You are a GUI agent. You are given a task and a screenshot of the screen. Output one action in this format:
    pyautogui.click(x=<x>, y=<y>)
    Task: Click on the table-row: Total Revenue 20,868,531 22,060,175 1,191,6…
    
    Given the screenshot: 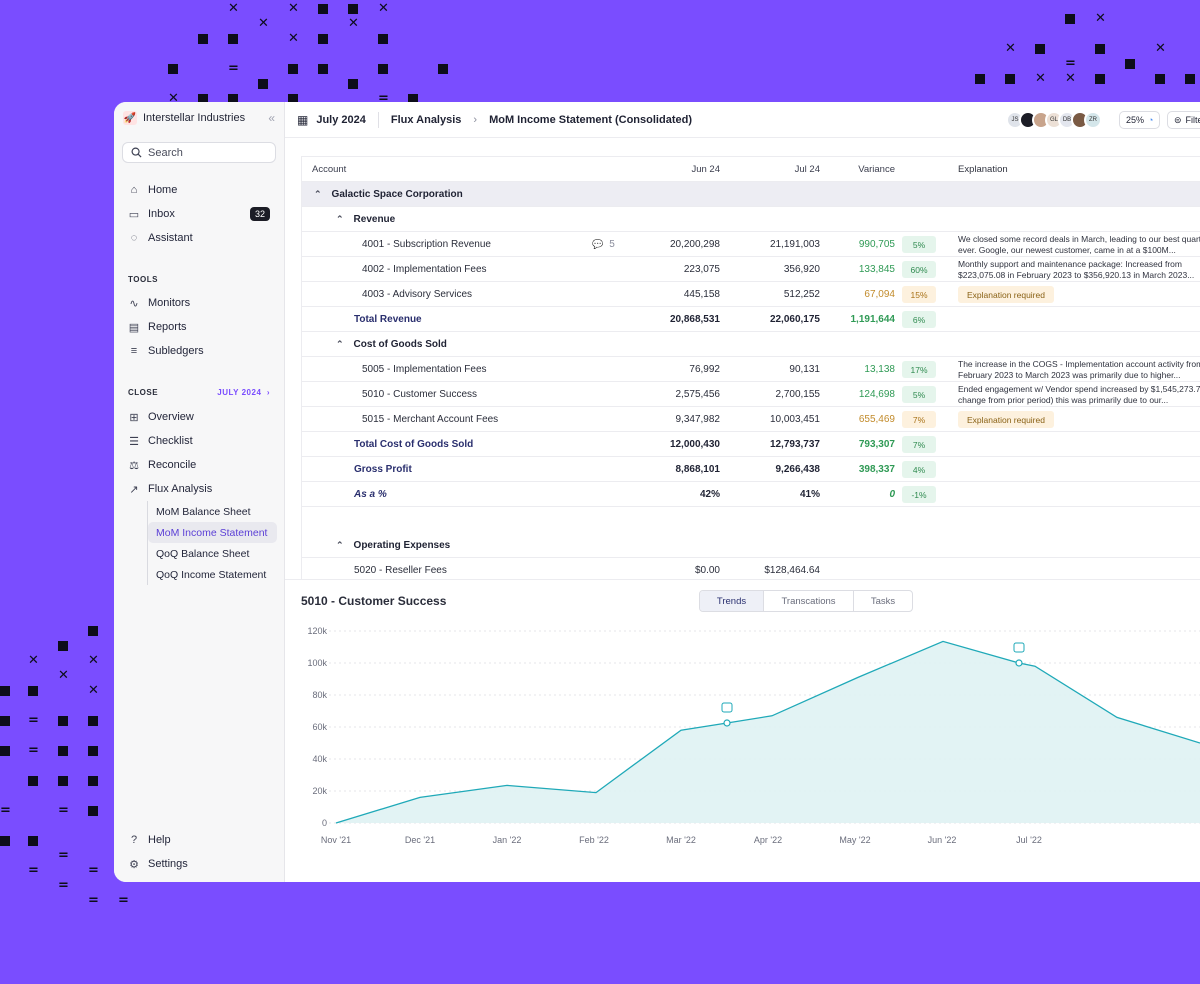 What is the action you would take?
    pyautogui.click(x=751, y=319)
    